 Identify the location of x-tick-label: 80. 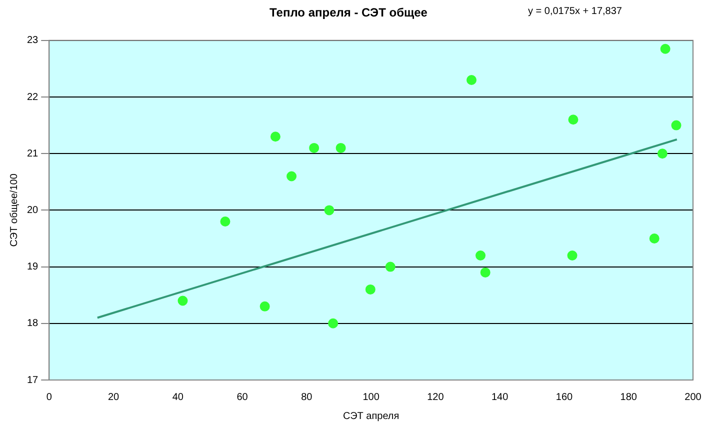
(307, 397).